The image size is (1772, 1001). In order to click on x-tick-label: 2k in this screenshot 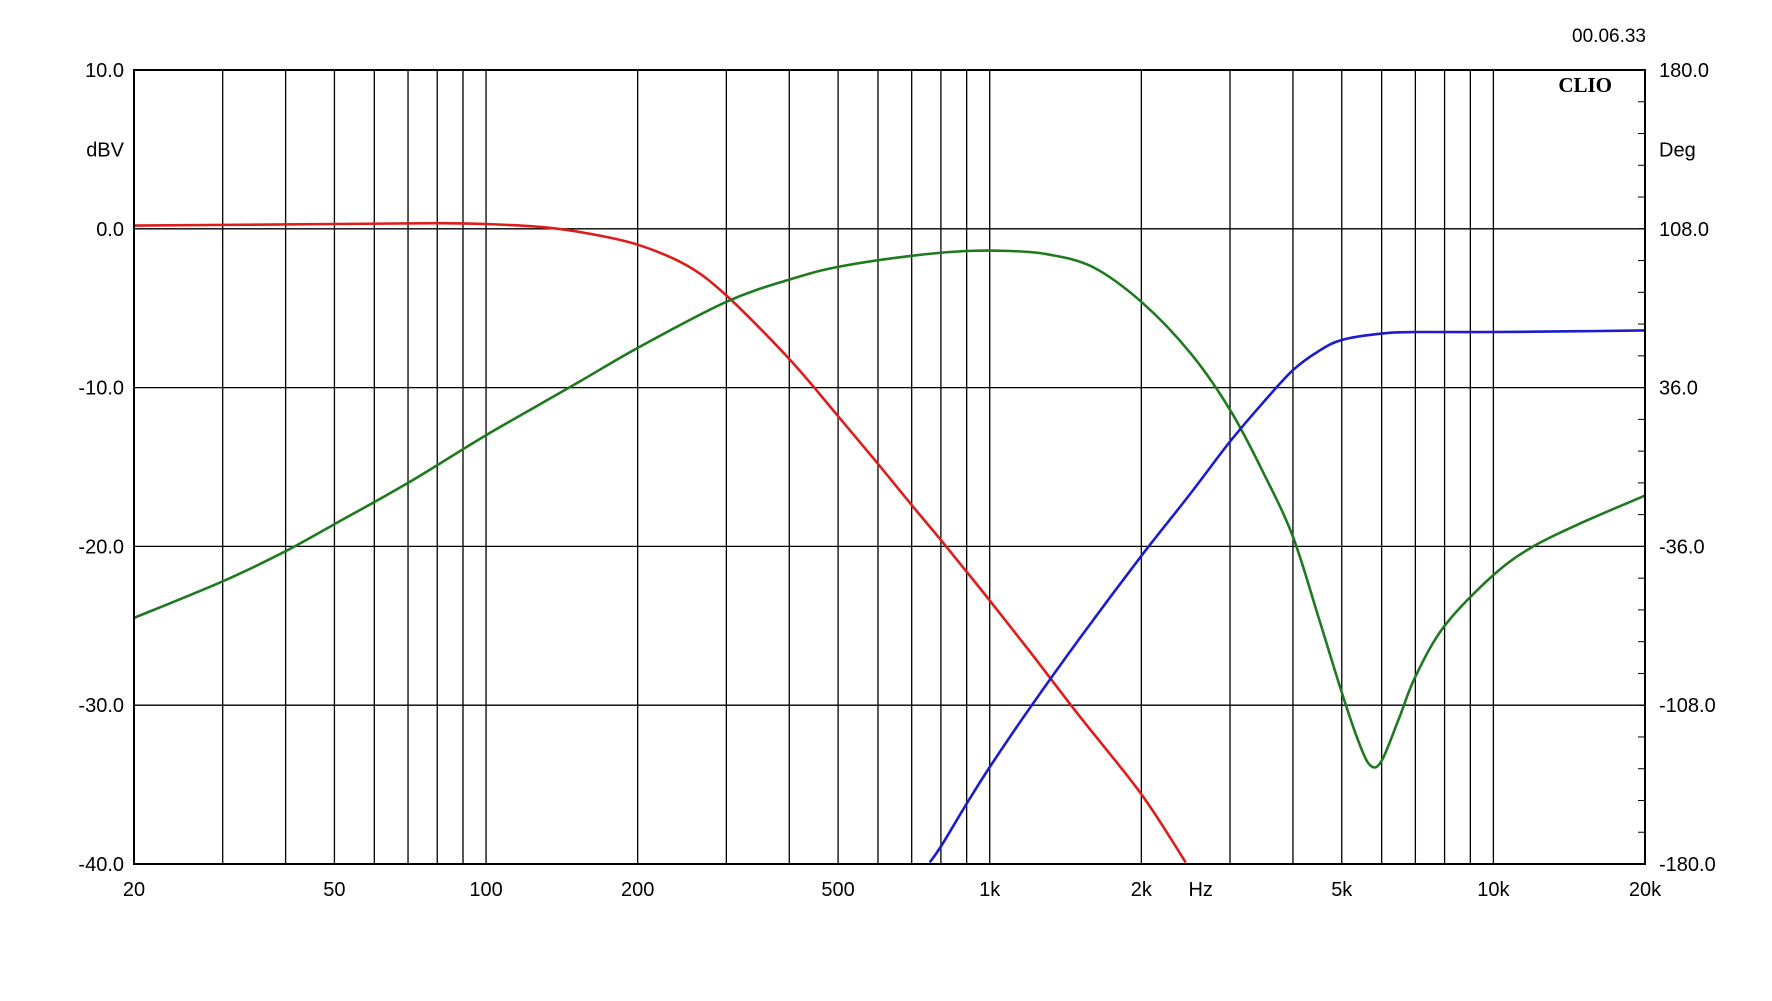, I will do `click(1142, 890)`.